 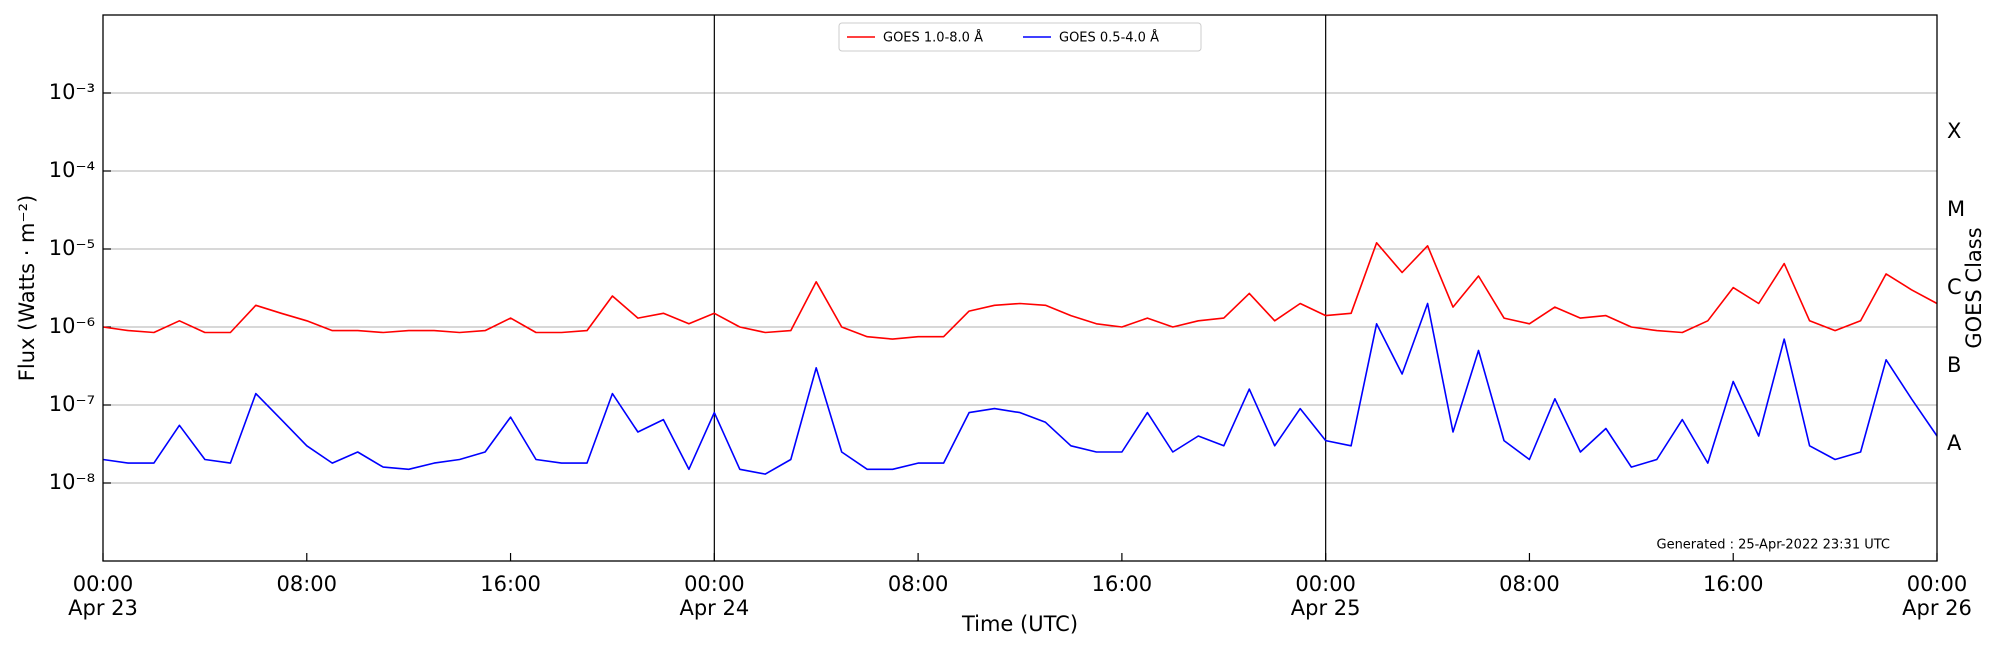 I want to click on x-tick-sublabel: Apr 26, so click(x=1937, y=608).